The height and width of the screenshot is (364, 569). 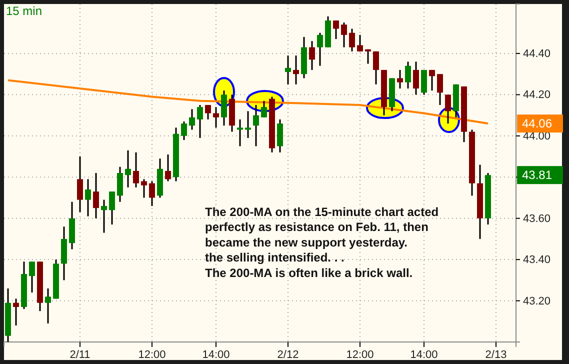 I want to click on x-tick-label: 2/12, so click(x=288, y=354).